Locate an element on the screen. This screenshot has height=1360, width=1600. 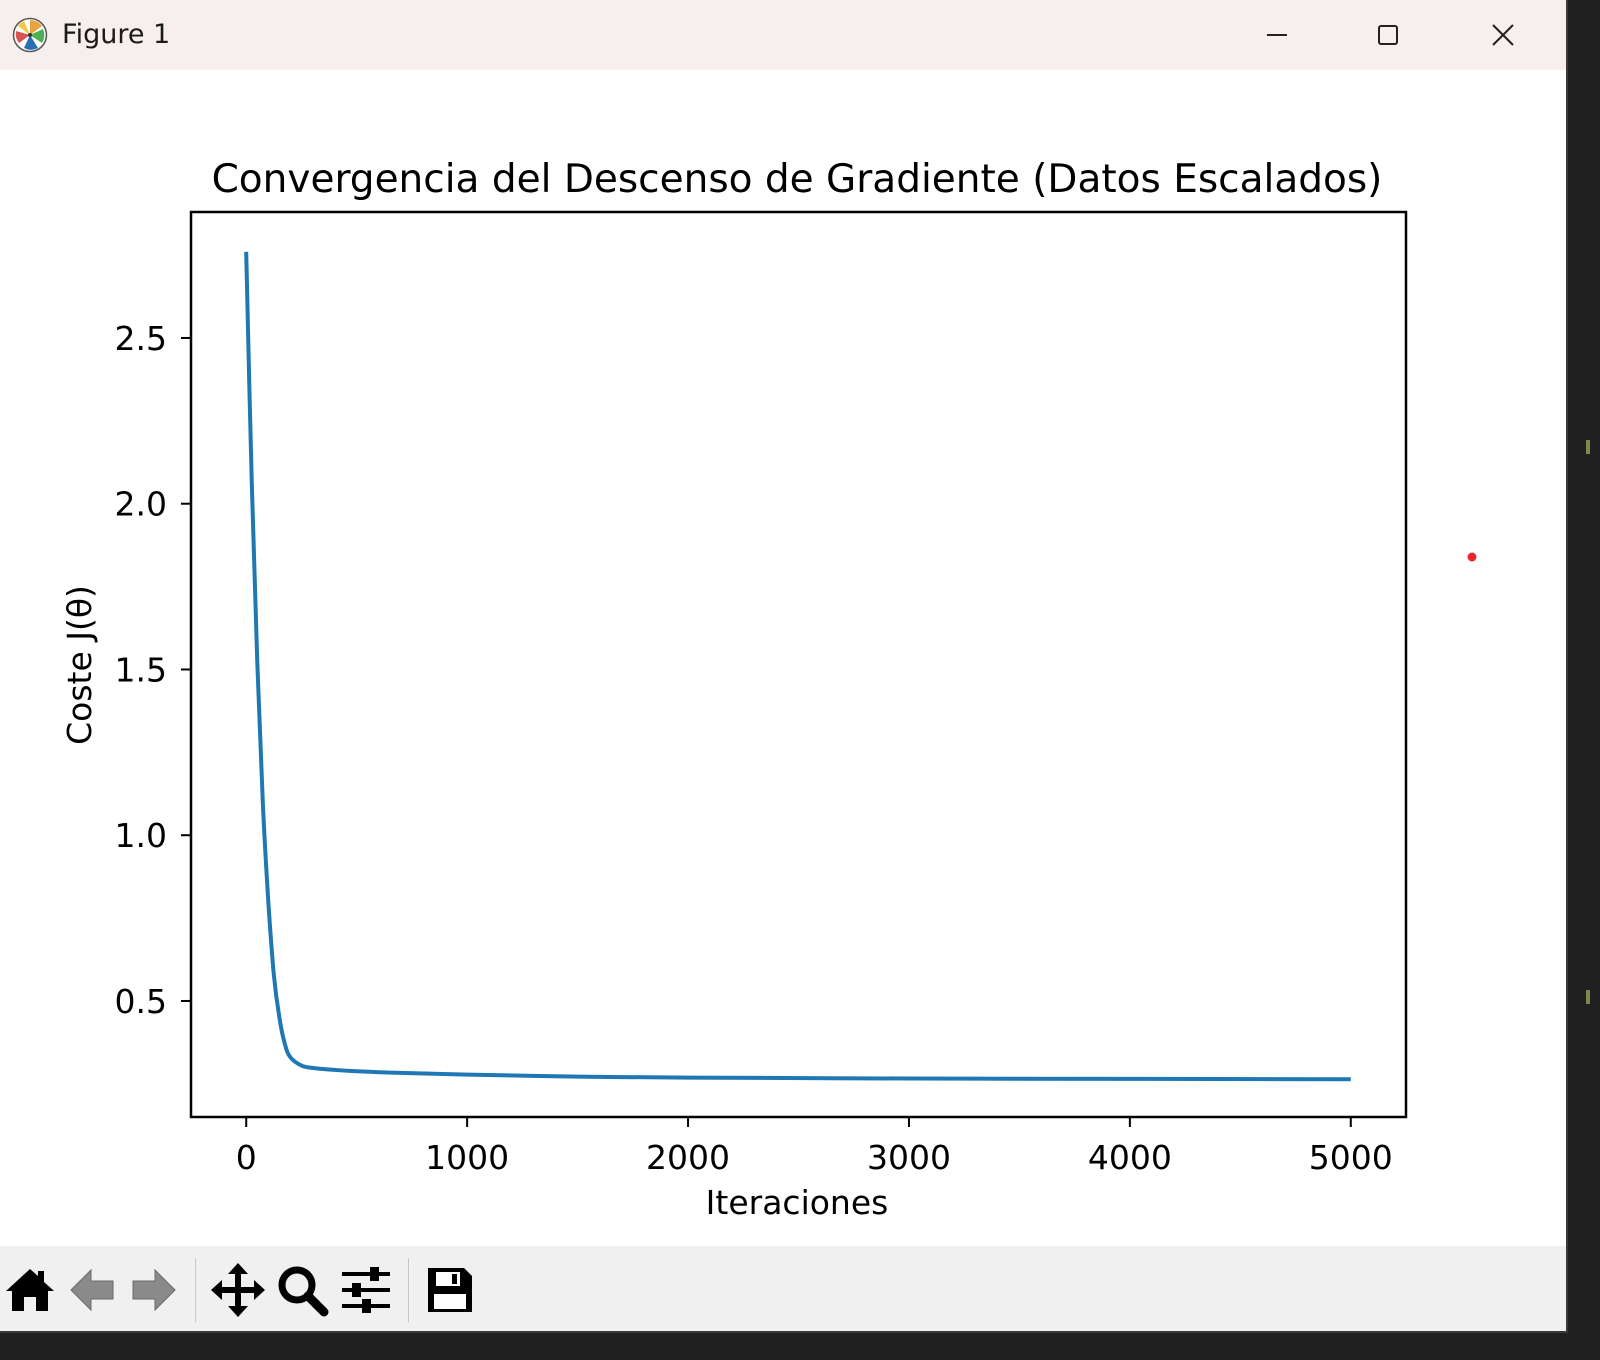
back-button is located at coordinates (92, 1290).